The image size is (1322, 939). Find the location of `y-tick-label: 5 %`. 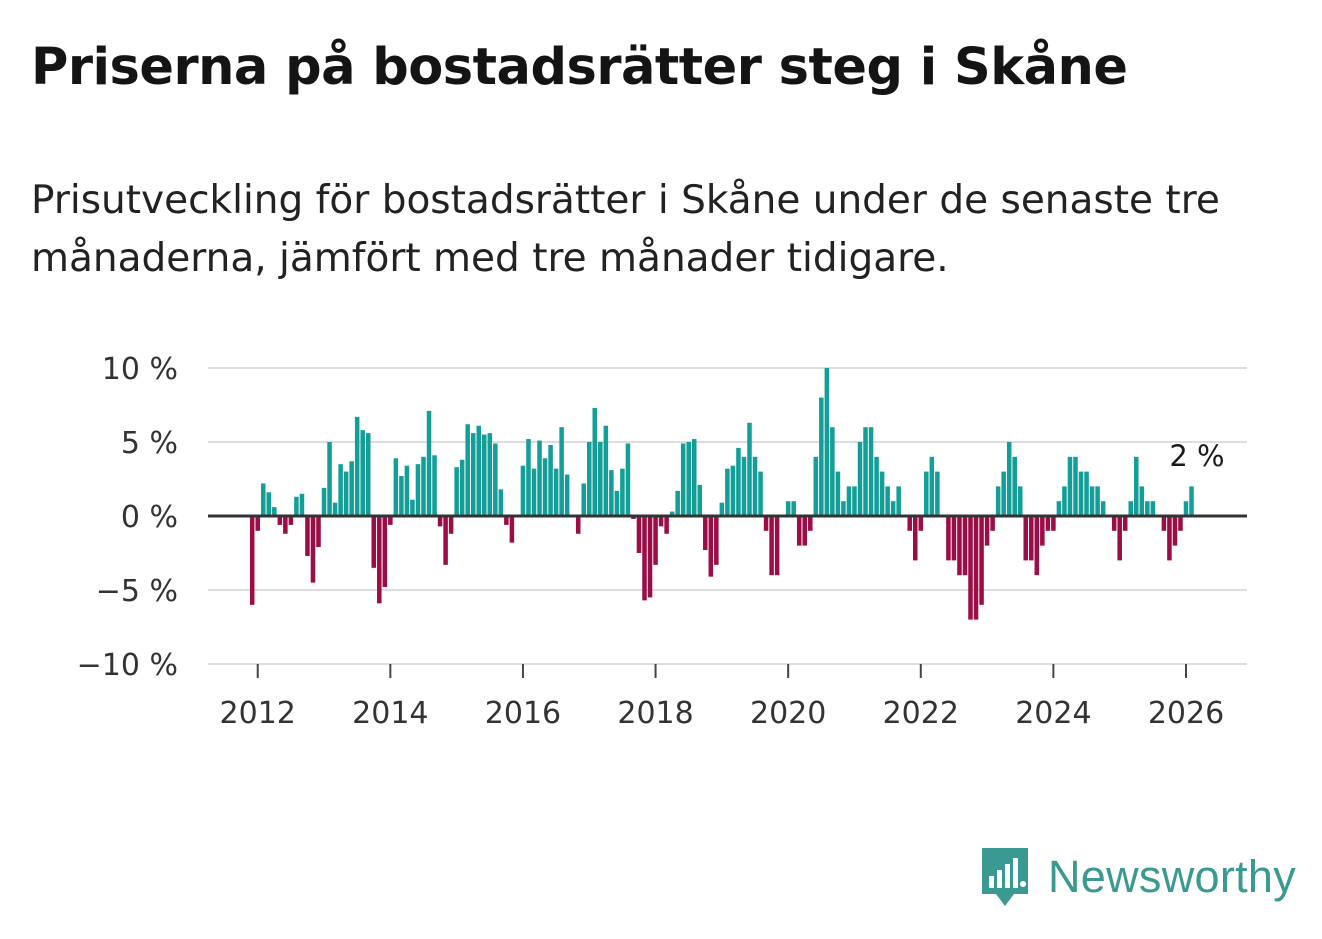

y-tick-label: 5 % is located at coordinates (149, 443).